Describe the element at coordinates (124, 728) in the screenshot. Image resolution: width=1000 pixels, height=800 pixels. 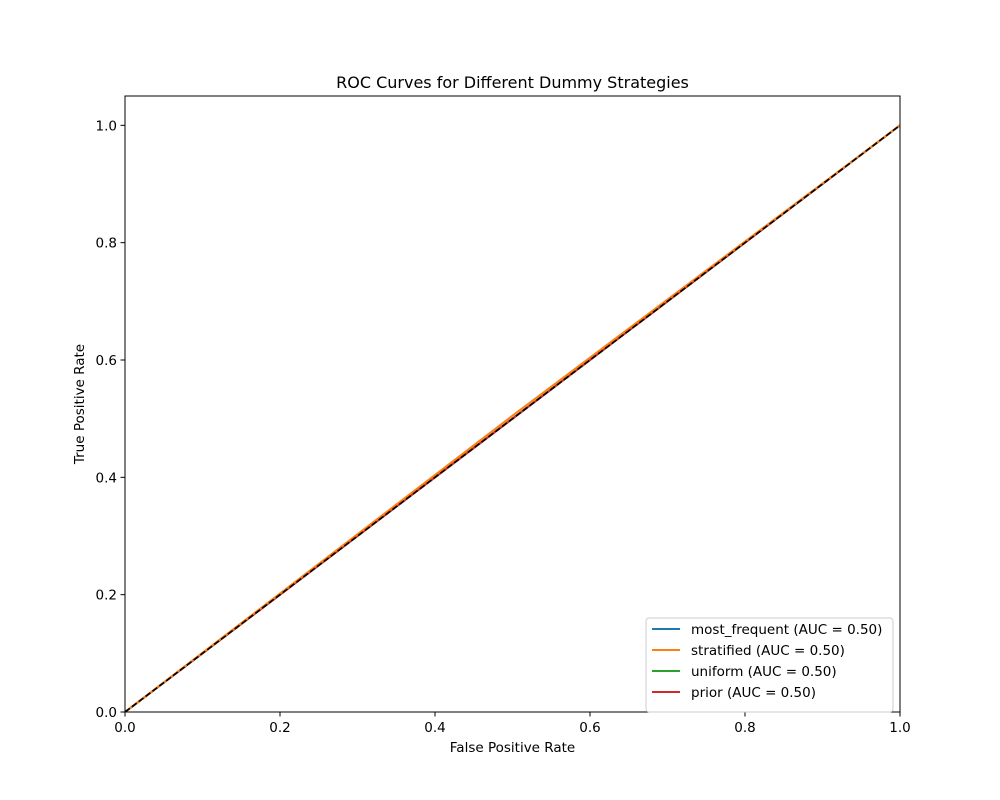
I see `x-tick-label: 0.0` at that location.